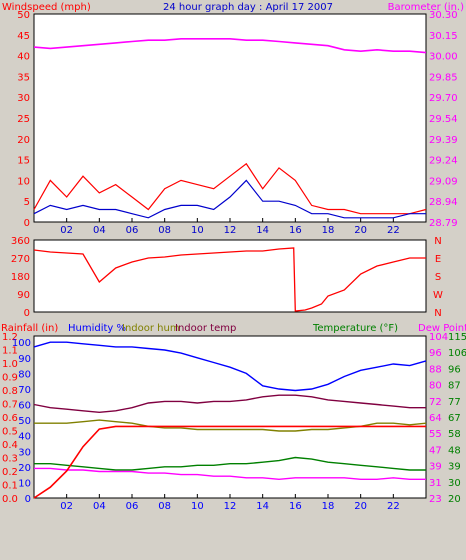 The height and width of the screenshot is (560, 466). I want to click on temp-tick-label: 64, so click(435, 418).